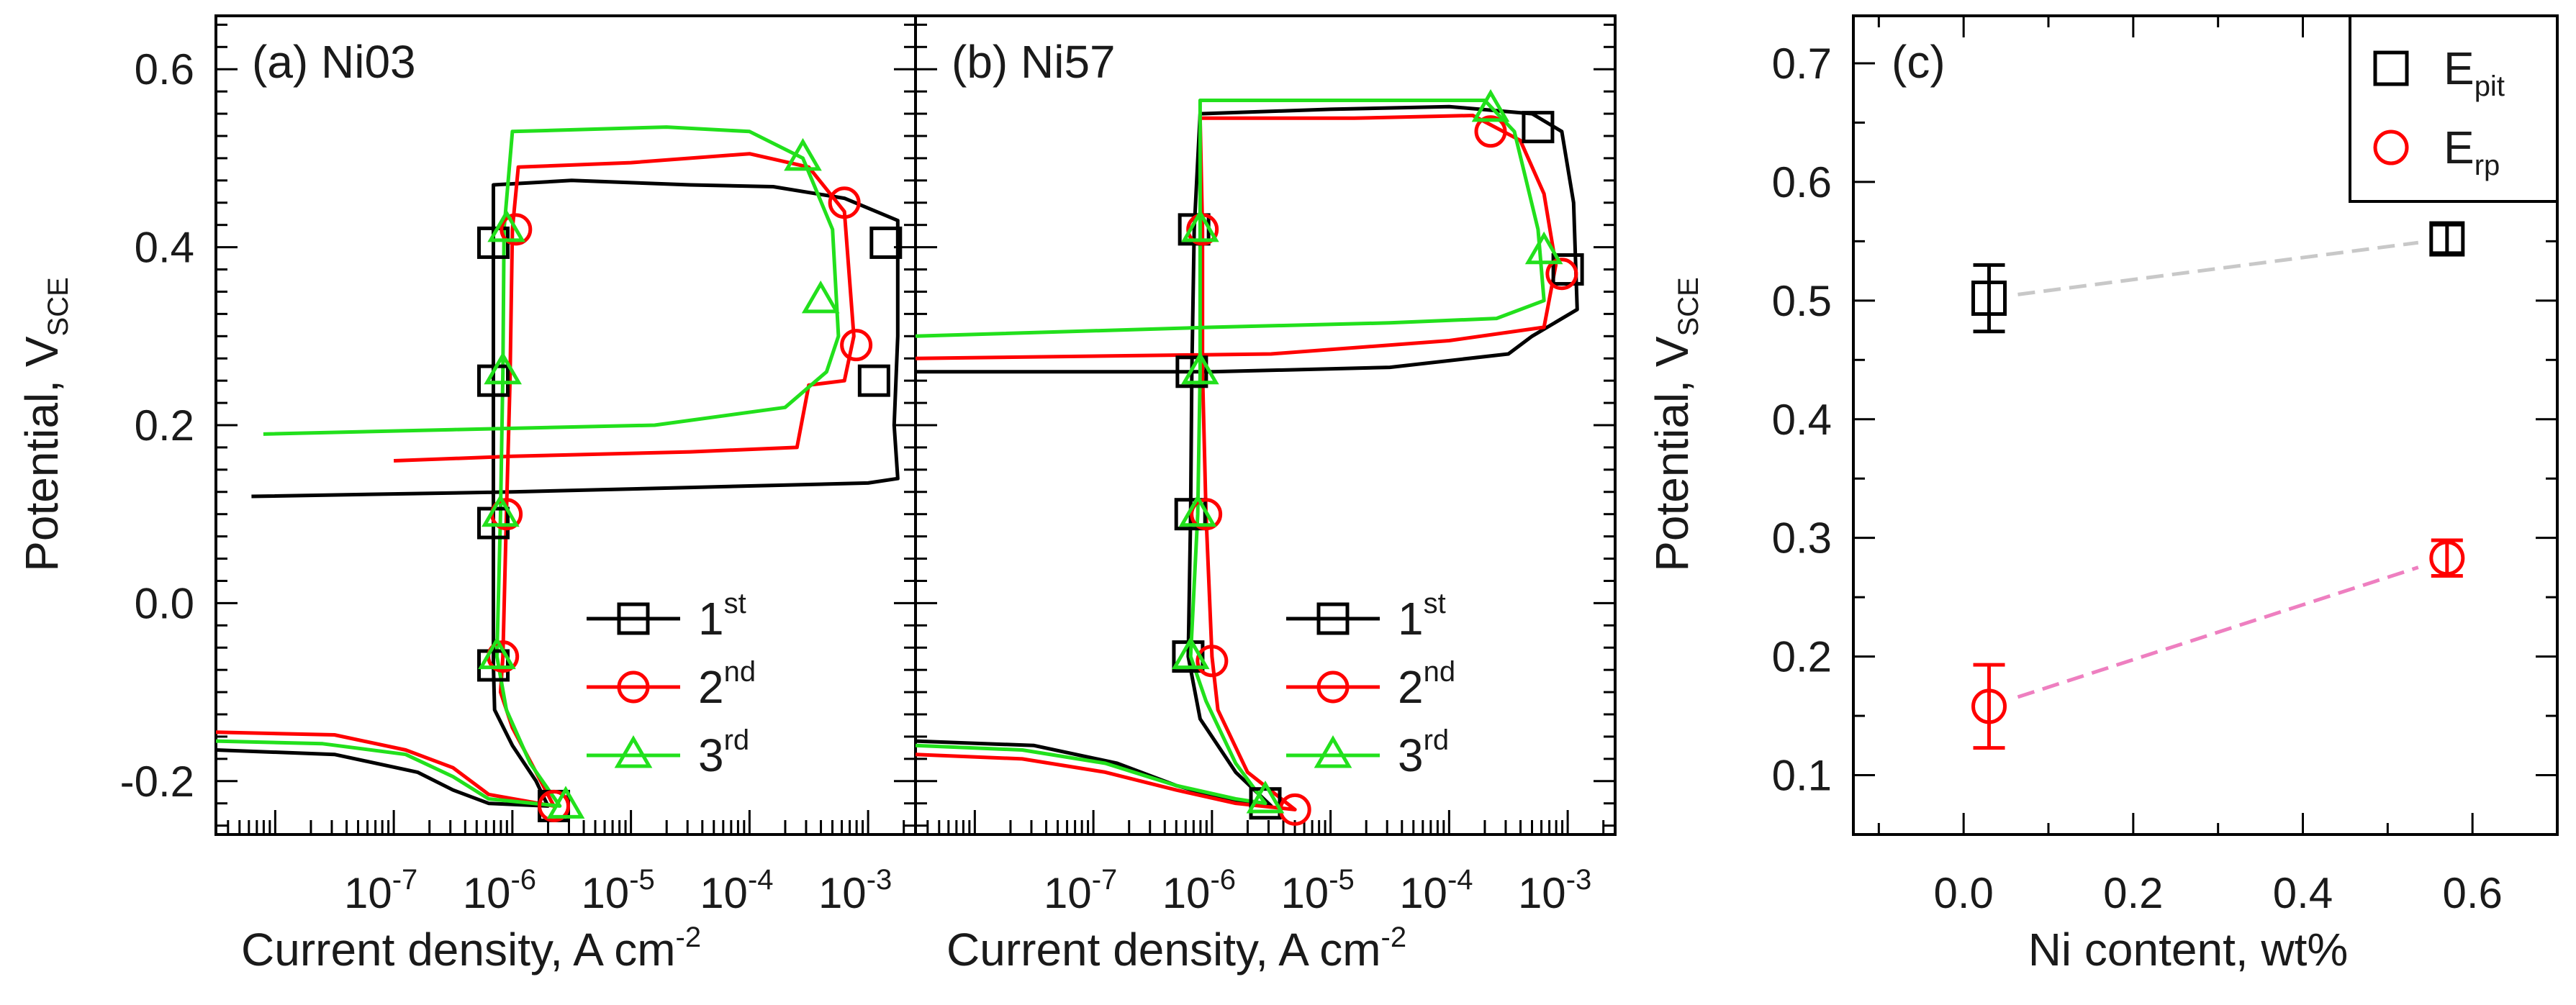 The image size is (2576, 1005). Describe the element at coordinates (690, 479) in the screenshot. I see `panel-a-markers` at that location.